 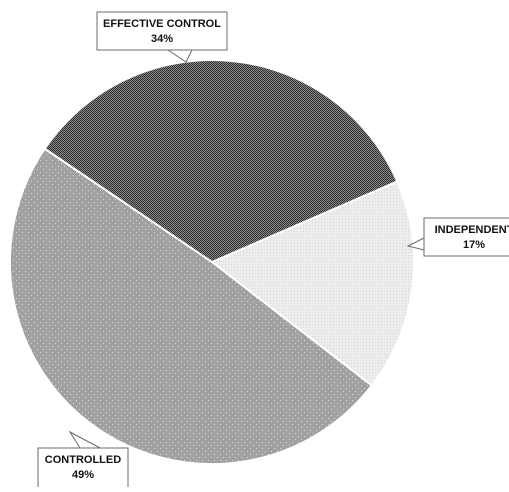 I want to click on callout-value: 49%, so click(x=83, y=475).